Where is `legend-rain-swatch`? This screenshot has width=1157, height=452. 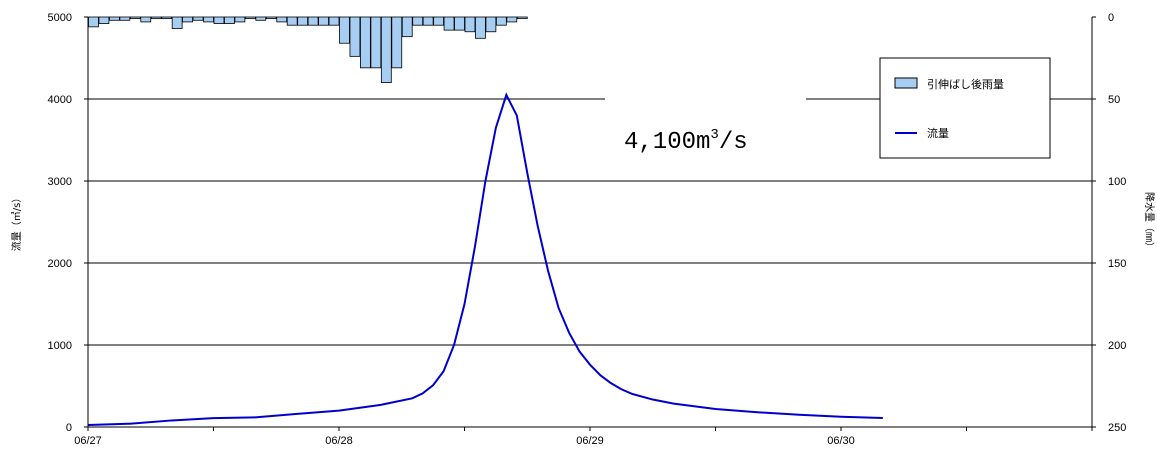
legend-rain-swatch is located at coordinates (906, 83).